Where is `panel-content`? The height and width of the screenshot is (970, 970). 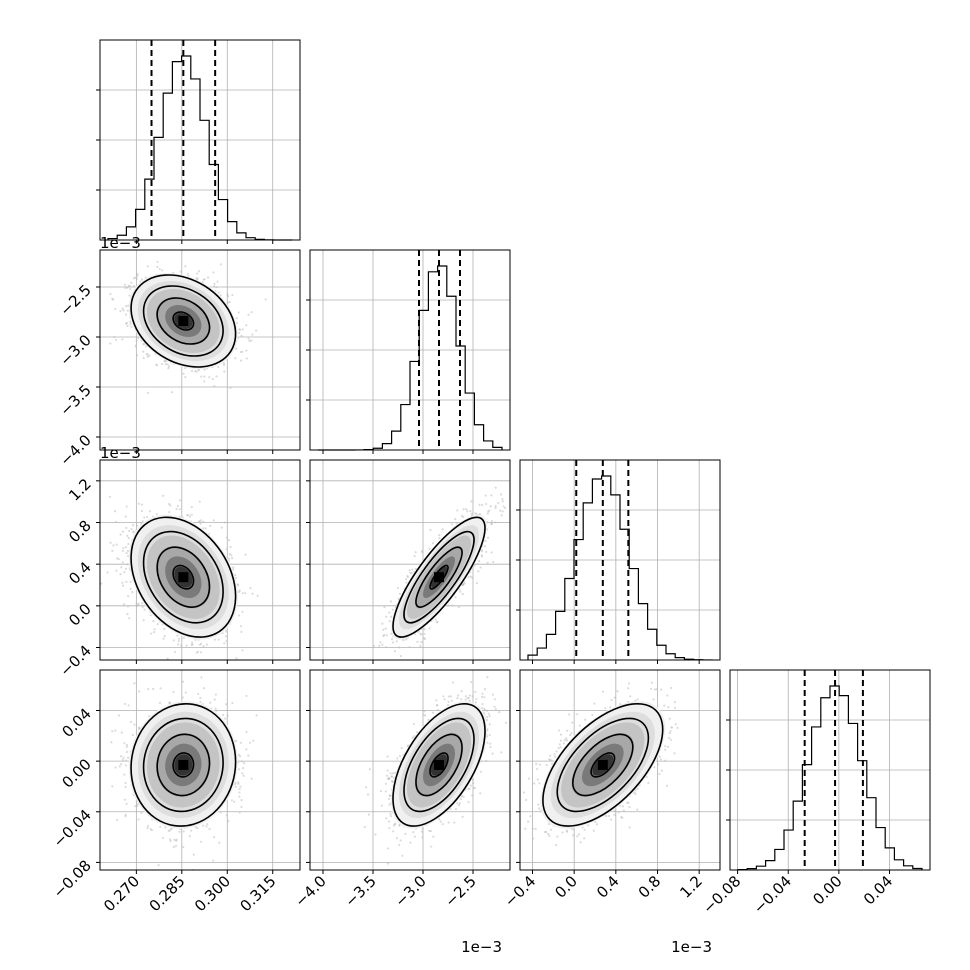
panel-content is located at coordinates (200, 566).